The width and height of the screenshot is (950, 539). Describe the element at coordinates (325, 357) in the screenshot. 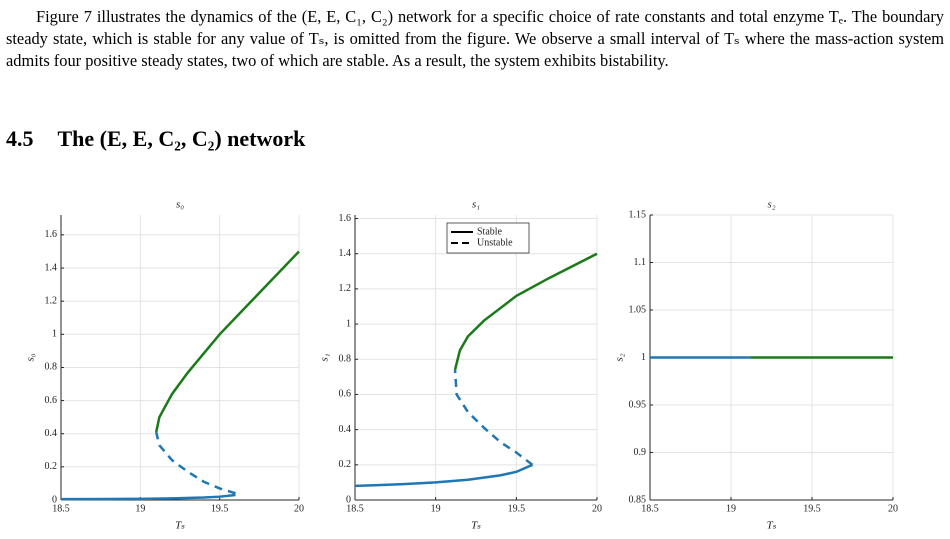

I see `y-axis-label: s₁` at that location.